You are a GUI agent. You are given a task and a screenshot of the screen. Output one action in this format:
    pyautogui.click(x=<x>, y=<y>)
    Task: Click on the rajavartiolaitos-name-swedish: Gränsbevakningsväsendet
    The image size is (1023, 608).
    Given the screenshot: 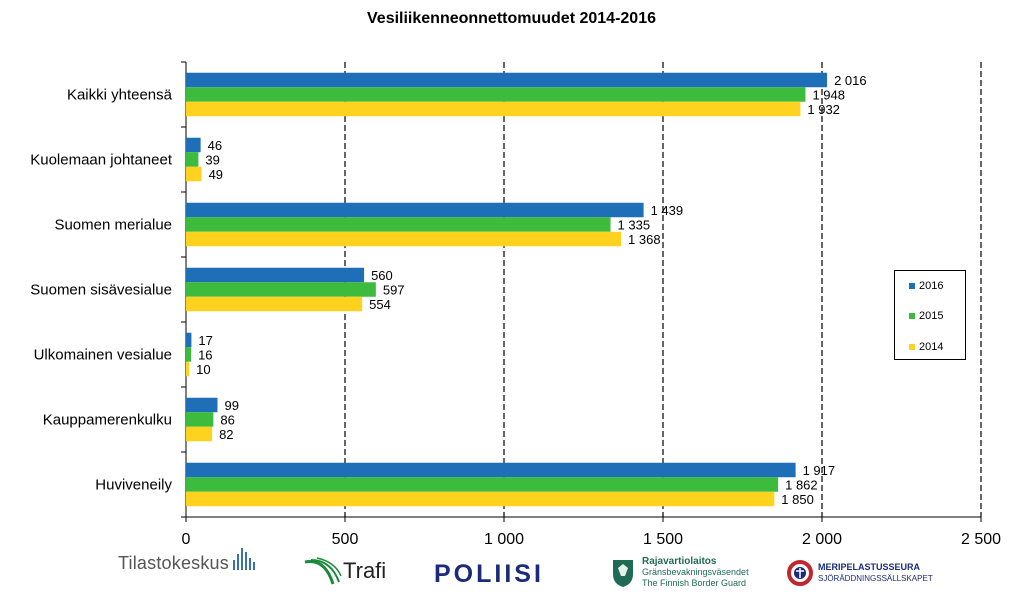 What is the action you would take?
    pyautogui.click(x=695, y=572)
    